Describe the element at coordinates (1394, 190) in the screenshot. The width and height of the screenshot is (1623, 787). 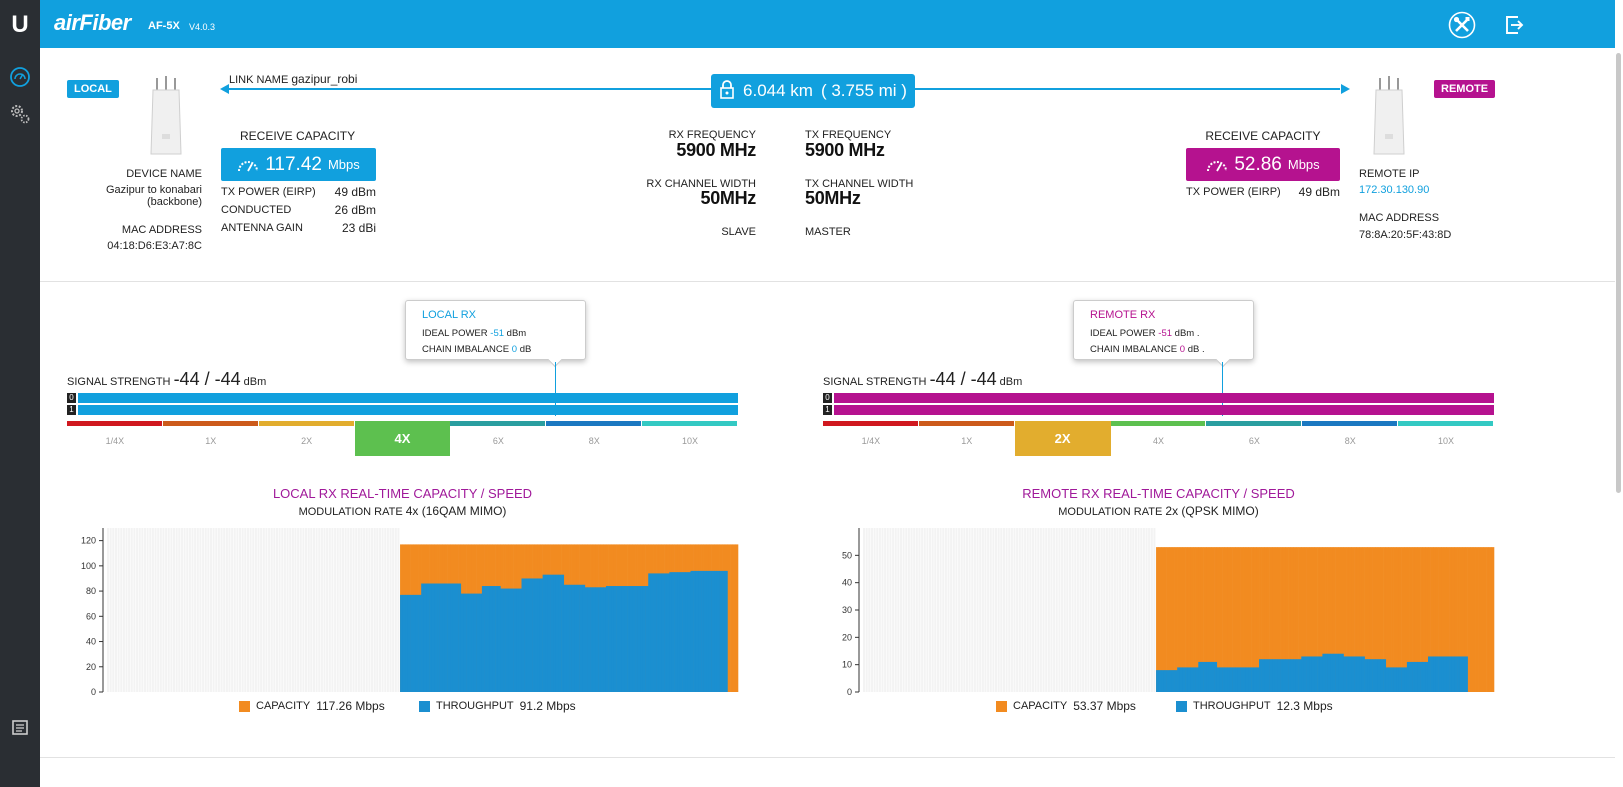
I see `remote-ip-link: 172.30.130.90` at that location.